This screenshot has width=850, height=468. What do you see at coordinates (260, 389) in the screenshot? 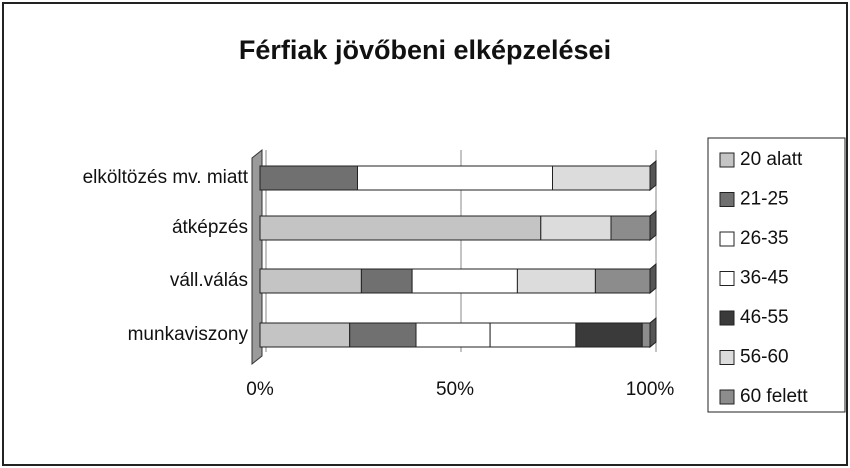
I see `x-tick-label: 0%` at bounding box center [260, 389].